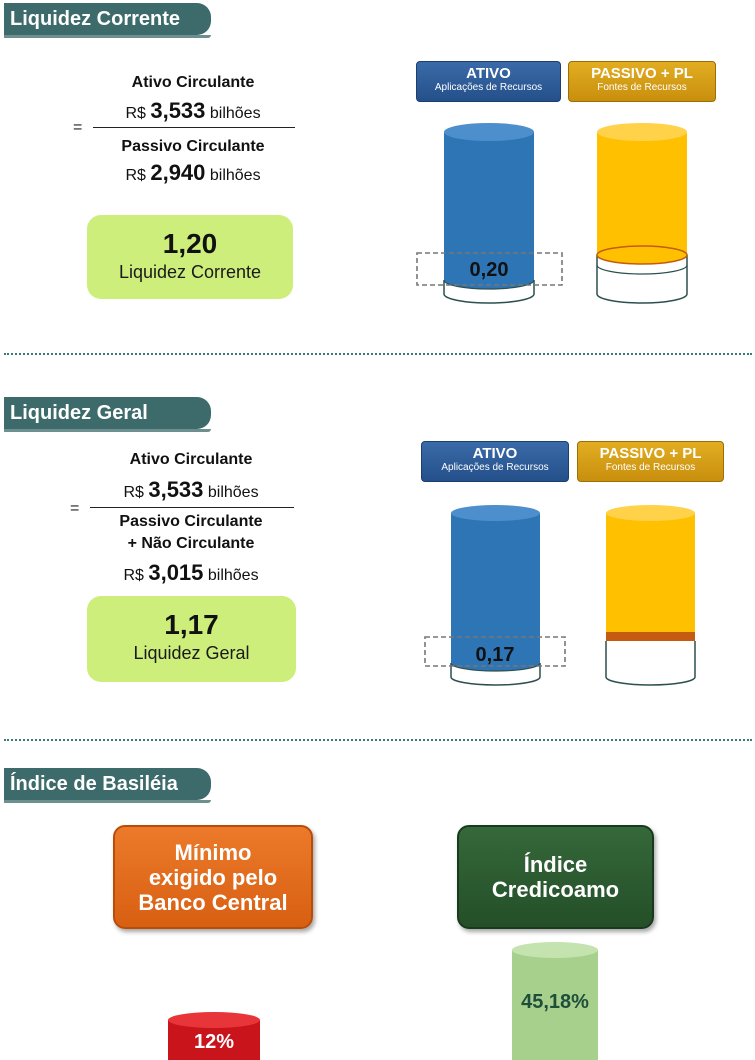 The width and height of the screenshot is (755, 1060). I want to click on indice-label: Índice Credicoamo, so click(555, 877).